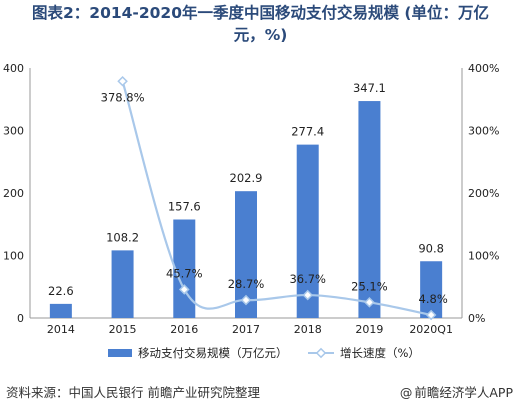 This screenshot has width=521, height=408. What do you see at coordinates (184, 207) in the screenshot?
I see `bar-value-label: 157.6` at bounding box center [184, 207].